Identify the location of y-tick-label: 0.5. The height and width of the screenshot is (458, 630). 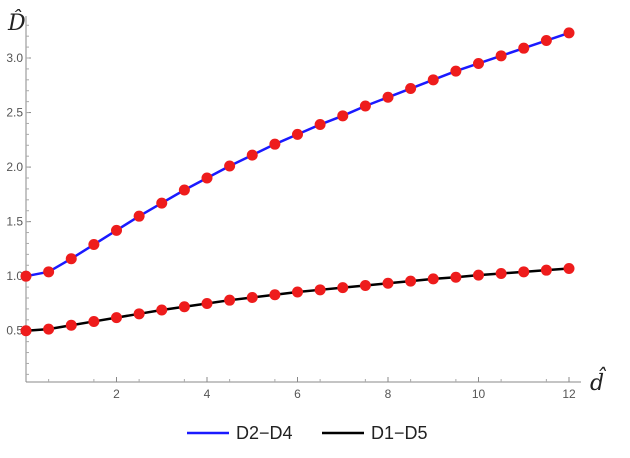
(14, 331).